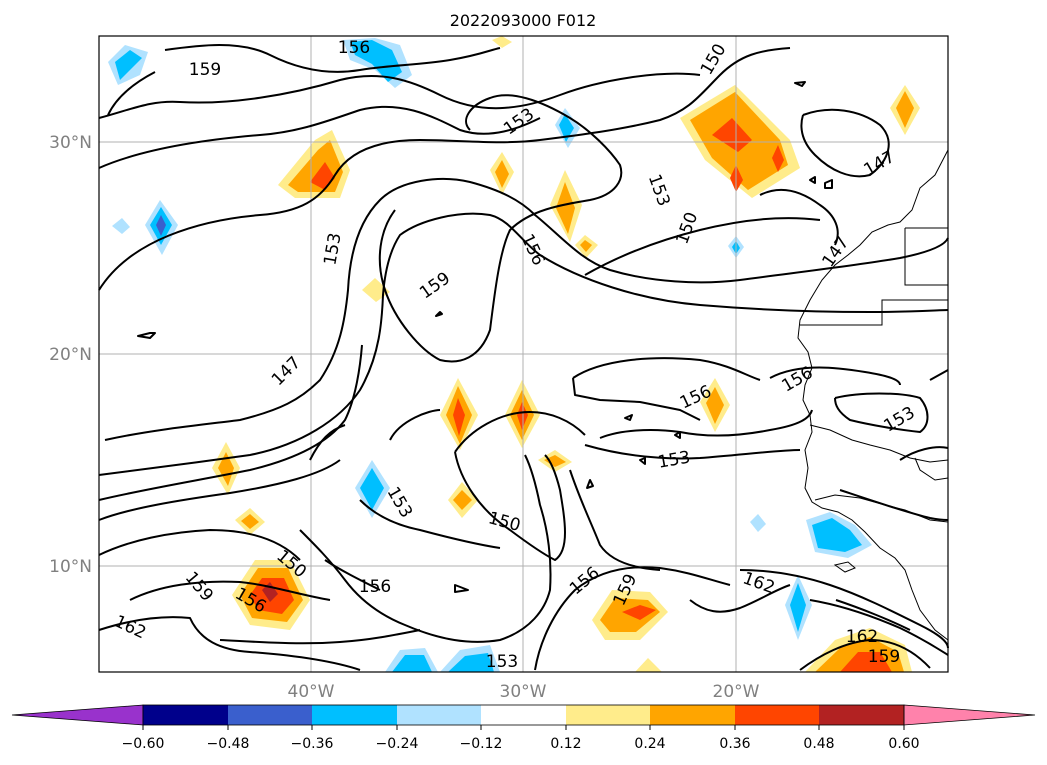 The height and width of the screenshot is (765, 1047). I want to click on colorbar-tick: −0.12, so click(481, 744).